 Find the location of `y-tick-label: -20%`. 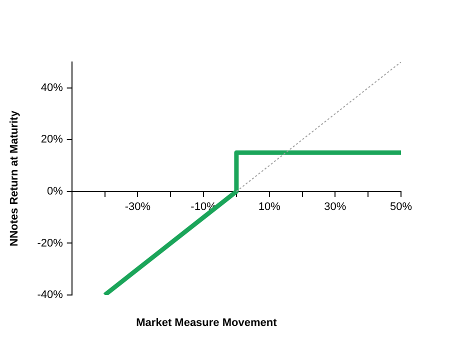

y-tick-label: -20% is located at coordinates (50, 243).